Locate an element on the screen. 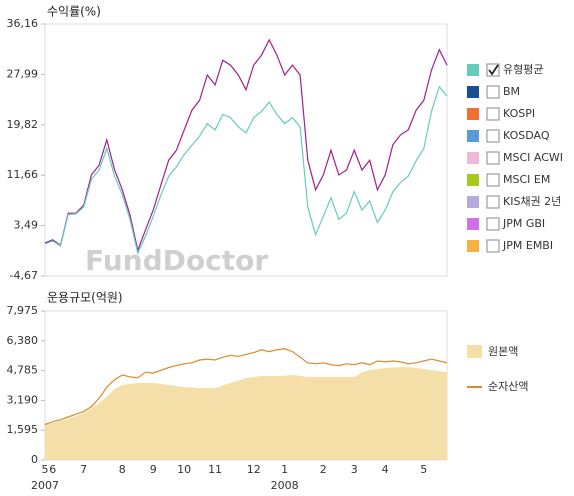 The image size is (574, 496). y-tick-label: -4,67 is located at coordinates (24, 275).